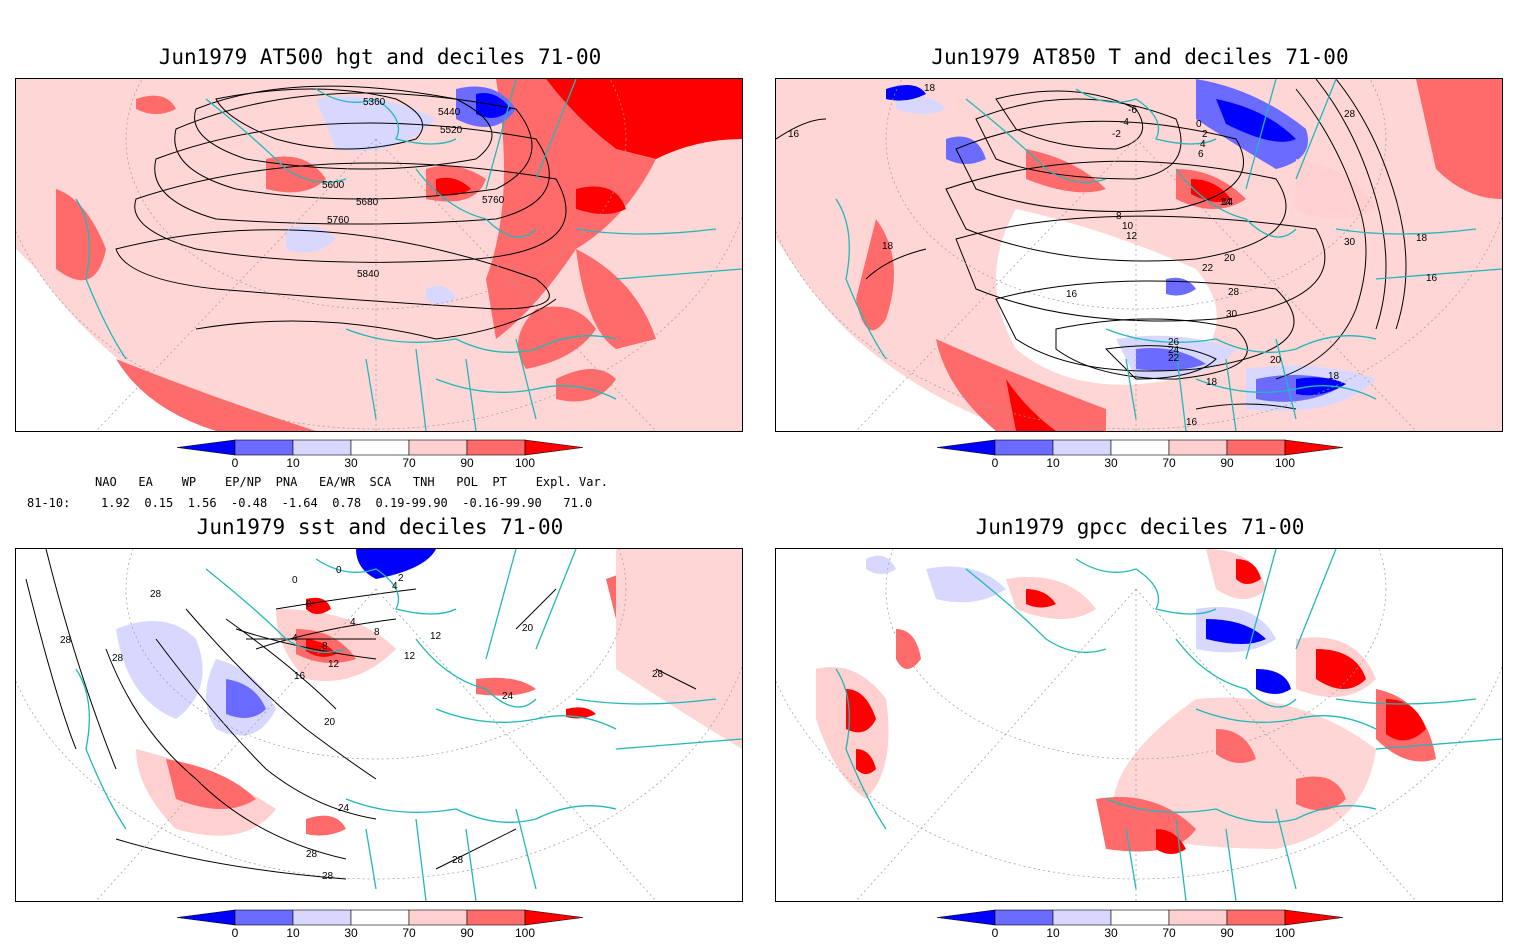  Describe the element at coordinates (1140, 527) in the screenshot. I see `panel-title-gpcc: Jun1979 gpcc deciles 71-00` at that location.